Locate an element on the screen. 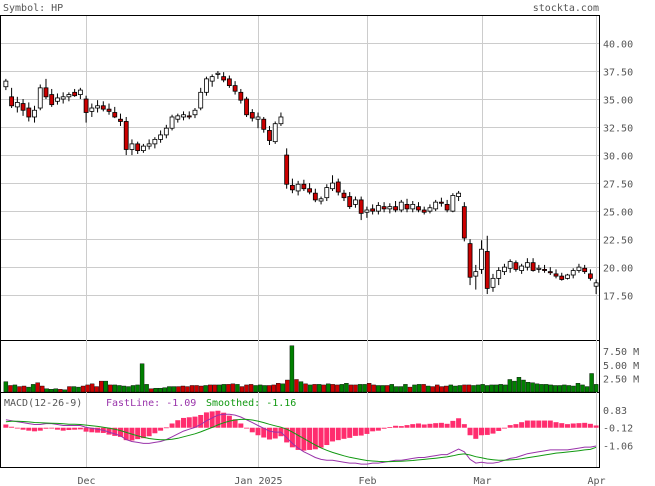 This screenshot has height=486, width=655. x-tick-label: Feb is located at coordinates (367, 481).